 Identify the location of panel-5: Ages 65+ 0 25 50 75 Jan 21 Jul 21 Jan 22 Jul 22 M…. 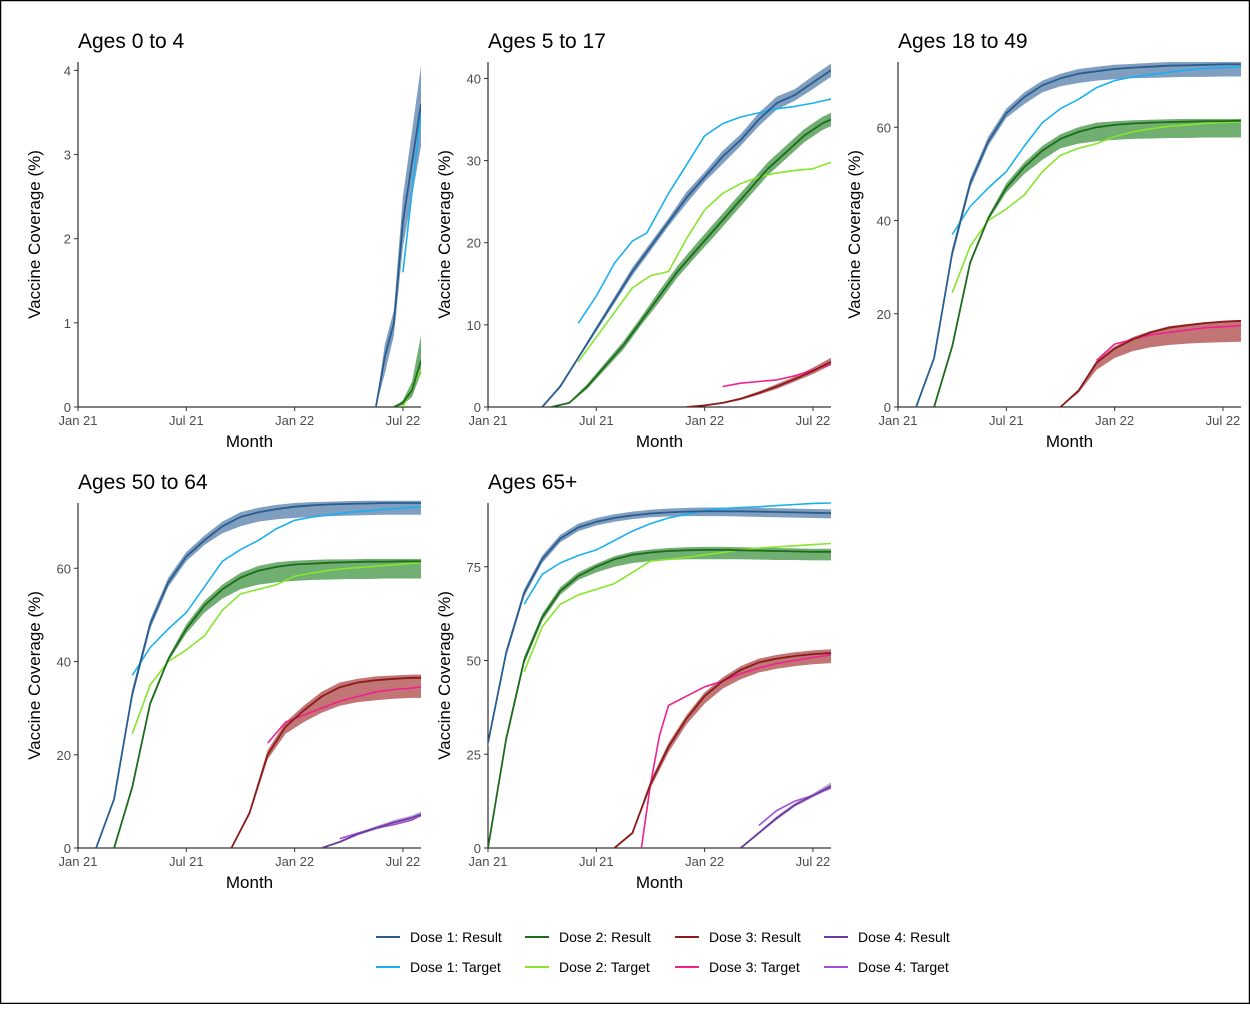
(633, 681).